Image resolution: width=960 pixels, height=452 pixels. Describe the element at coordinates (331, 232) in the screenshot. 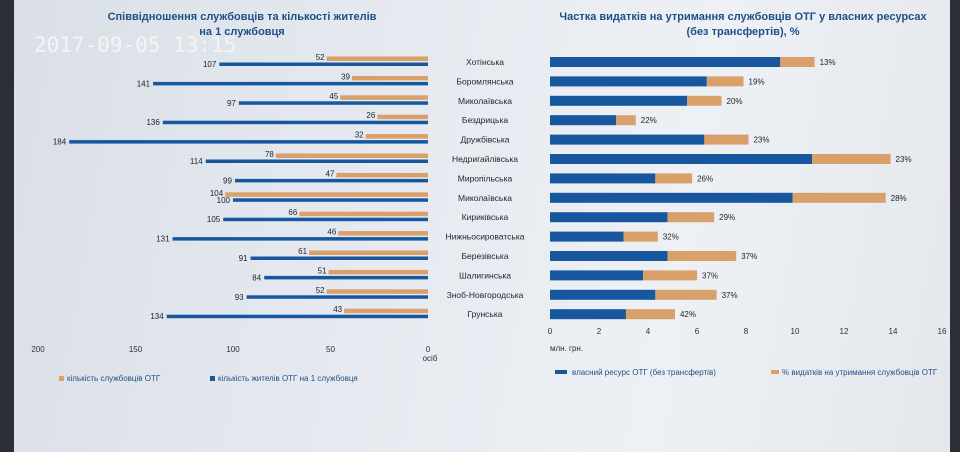

I see `staff-count-label: 46` at that location.